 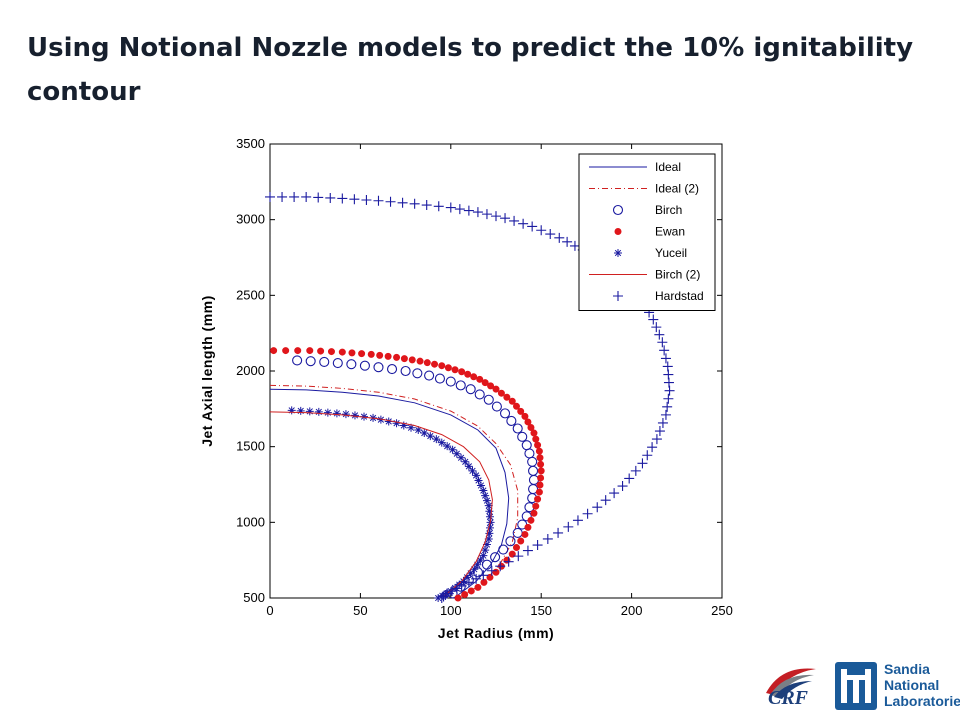 What do you see at coordinates (389, 492) in the screenshot?
I see `series-ideal` at bounding box center [389, 492].